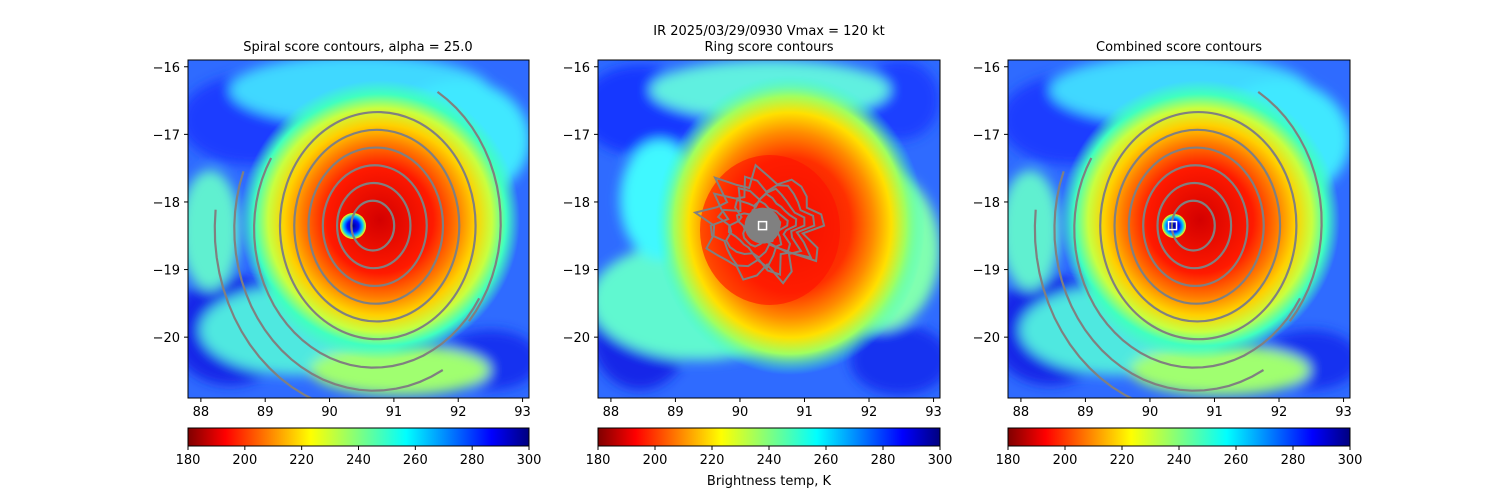 The height and width of the screenshot is (500, 1500). Describe the element at coordinates (357, 47) in the screenshot. I see `panel-title: Spiral score contours, alpha = 25.0` at that location.